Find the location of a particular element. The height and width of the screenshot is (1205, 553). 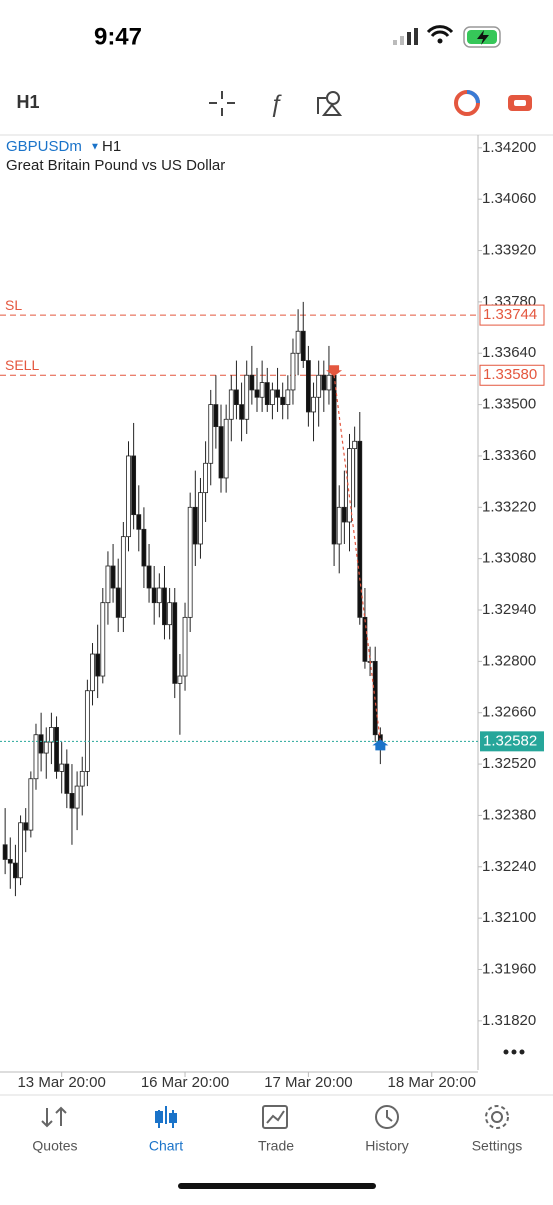

tab-label: Chart is located at coordinates (166, 1146).